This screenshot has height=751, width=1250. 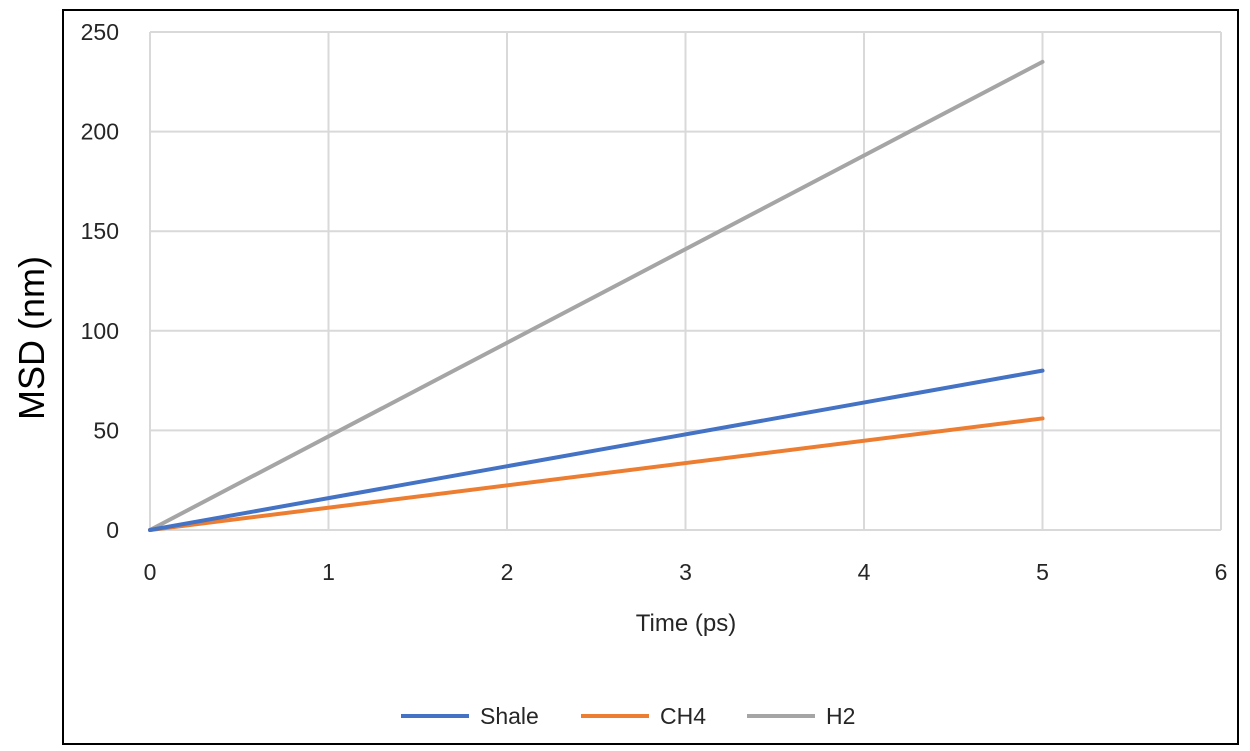 I want to click on y-tick-label-250: 250, so click(x=100, y=32).